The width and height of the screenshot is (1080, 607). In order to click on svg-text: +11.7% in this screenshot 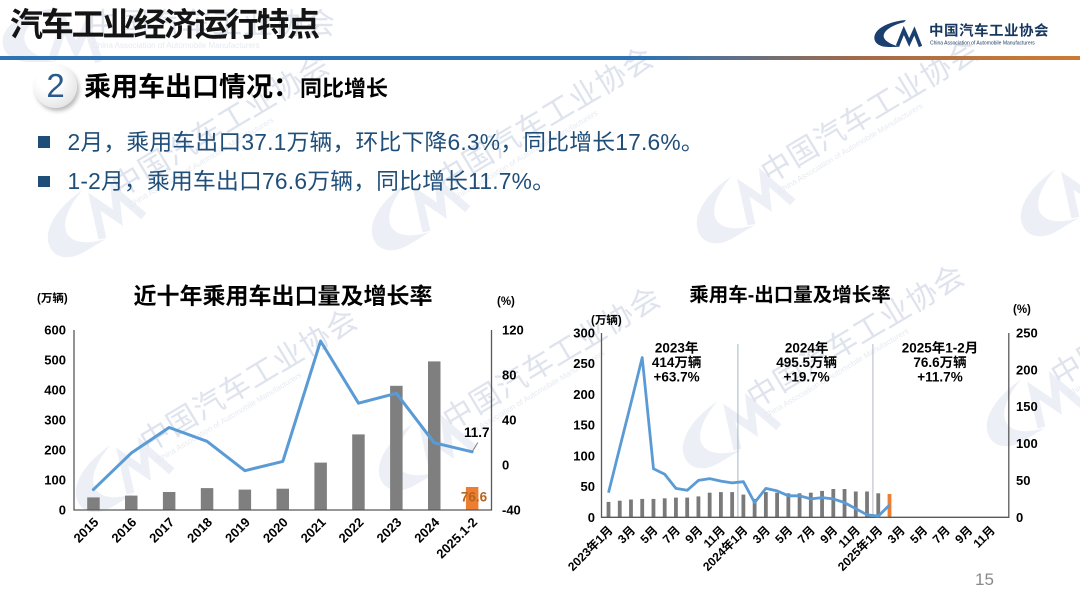, I will do `click(939, 377)`.